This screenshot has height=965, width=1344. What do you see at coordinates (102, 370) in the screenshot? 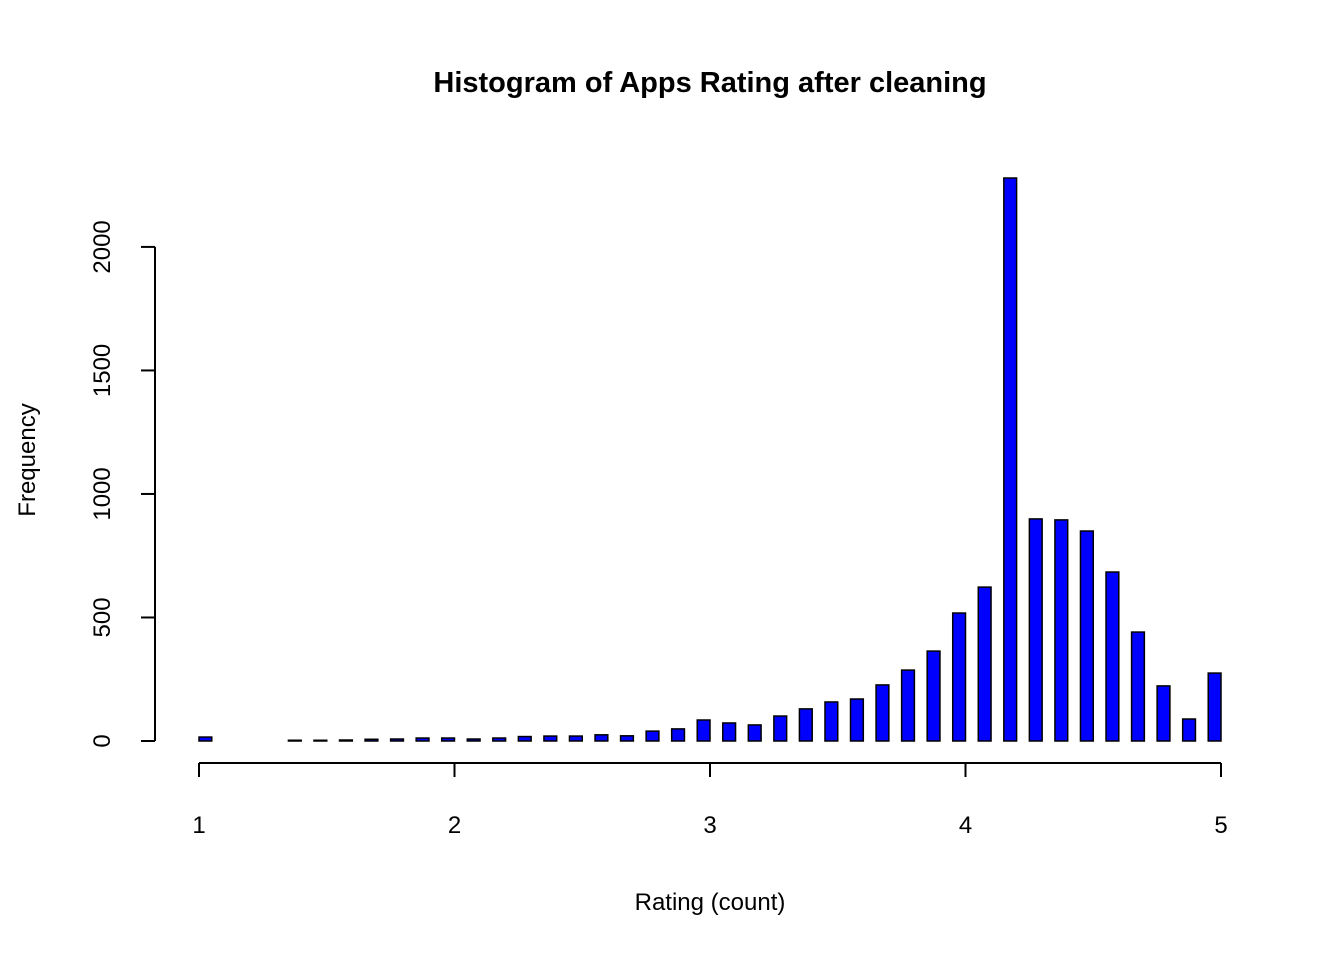
I see `y-tick-label: 1500` at bounding box center [102, 370].